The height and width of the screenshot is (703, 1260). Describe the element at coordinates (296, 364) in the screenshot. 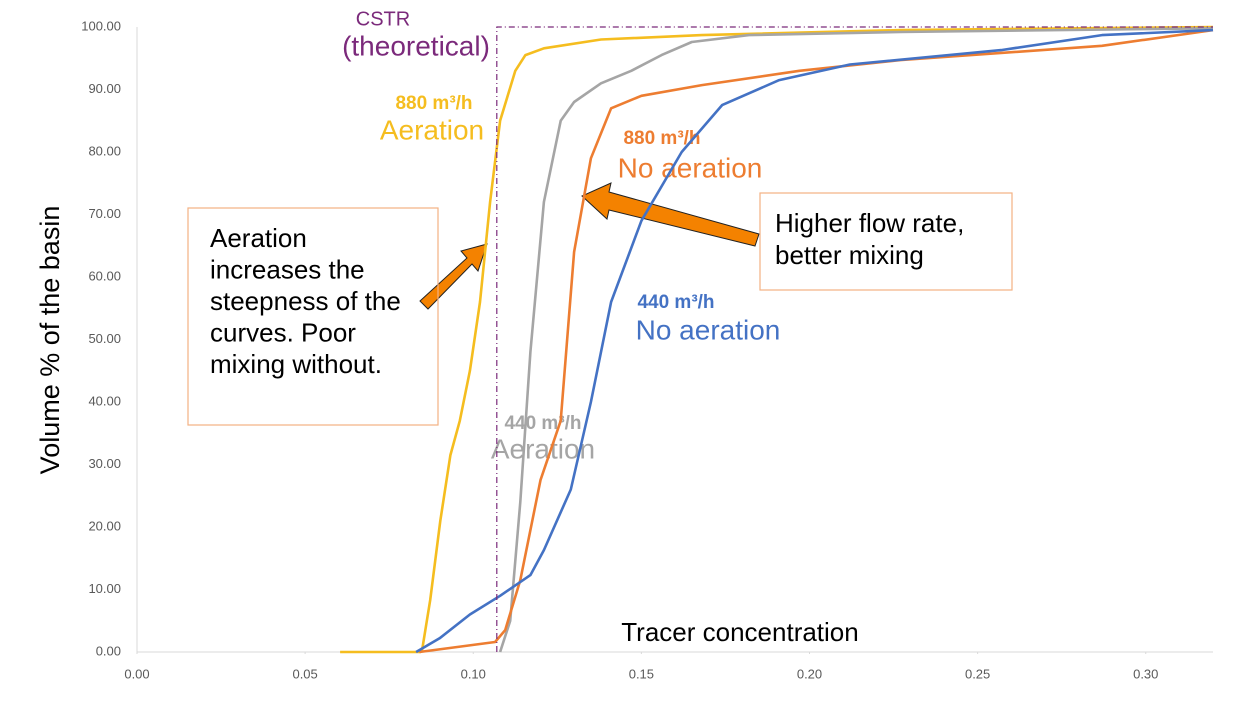

I see `annotation-text: mixing without.` at that location.